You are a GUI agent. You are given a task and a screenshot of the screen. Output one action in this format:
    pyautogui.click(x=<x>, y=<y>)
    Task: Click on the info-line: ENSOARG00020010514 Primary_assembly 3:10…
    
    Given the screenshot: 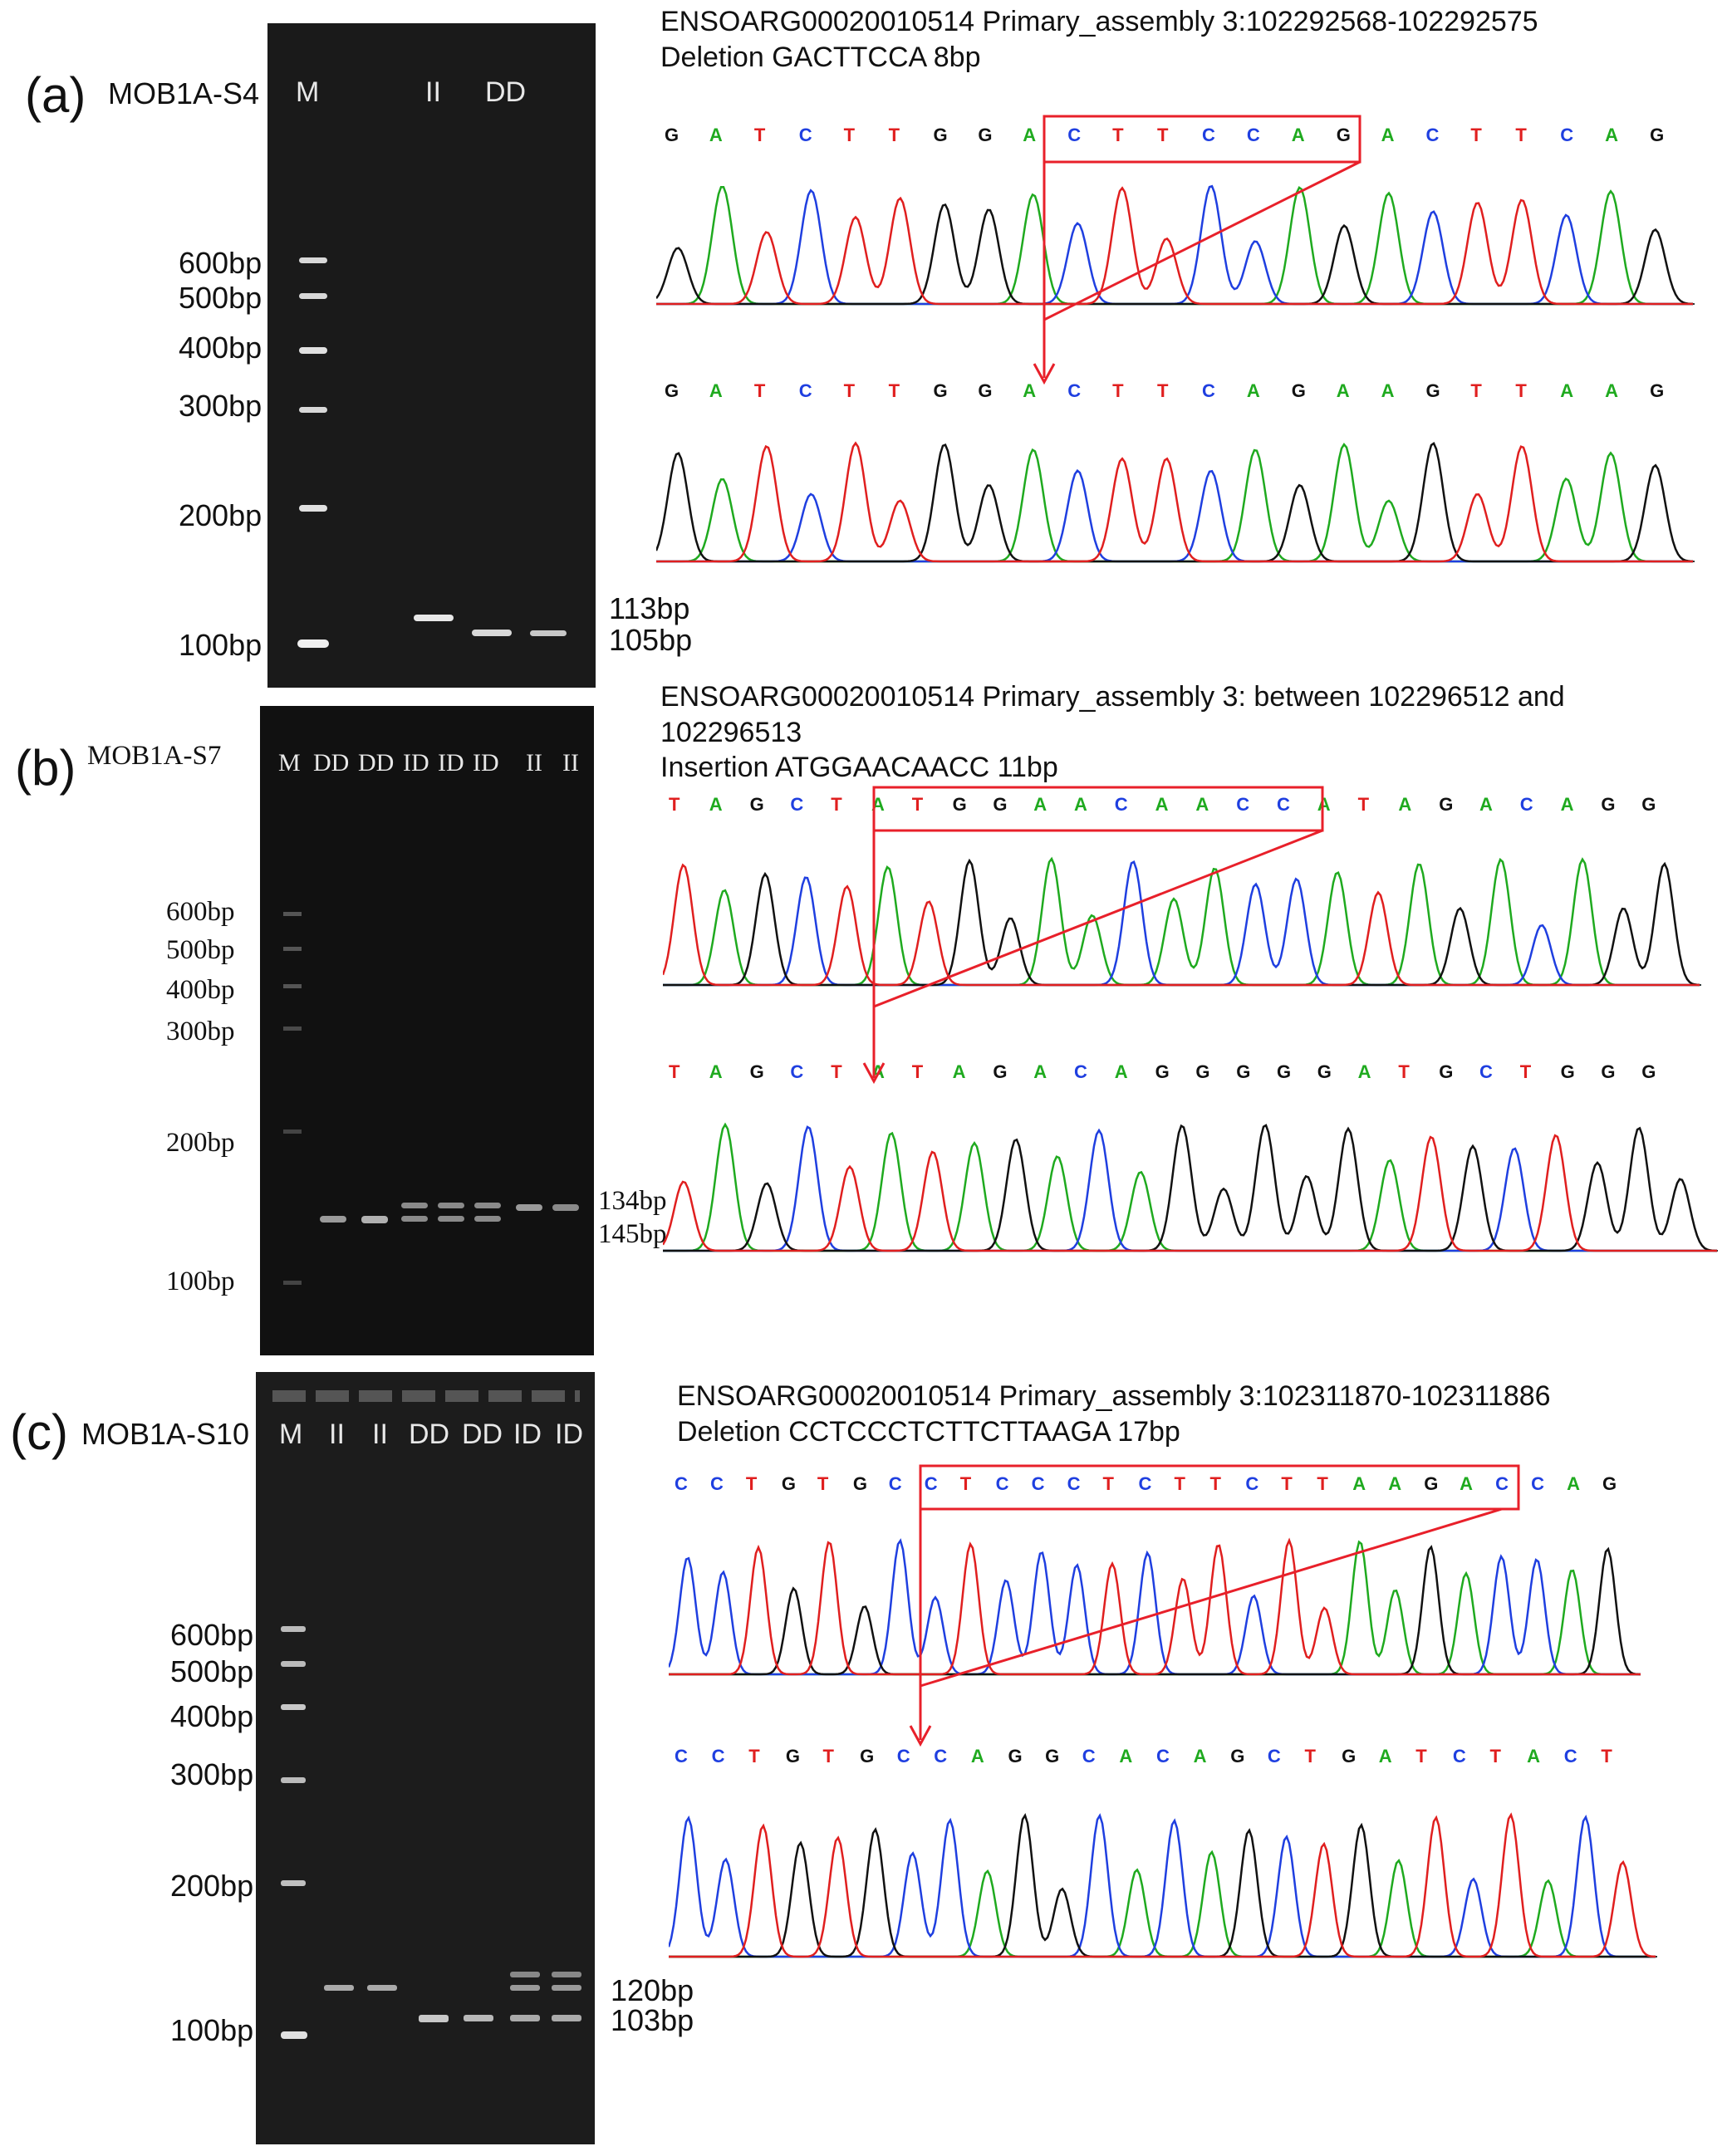 What is the action you would take?
    pyautogui.click(x=1114, y=1396)
    